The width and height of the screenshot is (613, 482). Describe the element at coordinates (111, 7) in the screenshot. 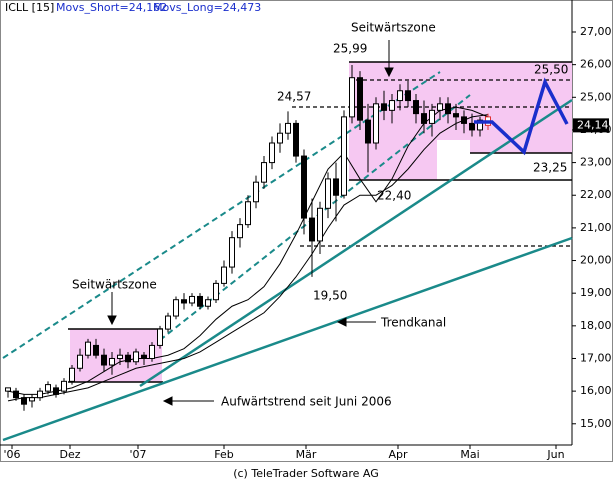

I see `header-ma: Movs_Short=24,162` at that location.